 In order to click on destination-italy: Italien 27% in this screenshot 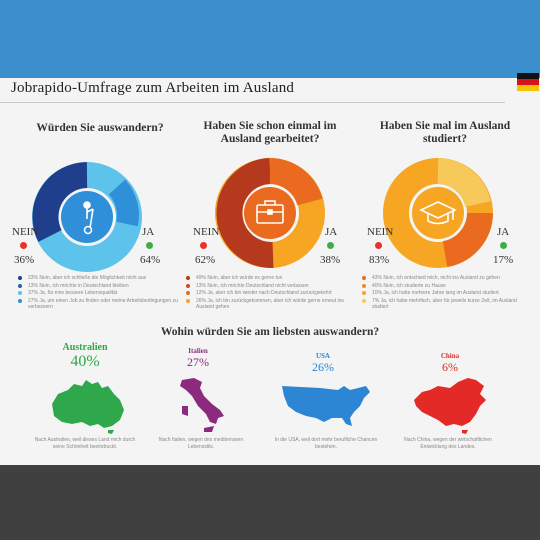, I will do `click(198, 358)`.